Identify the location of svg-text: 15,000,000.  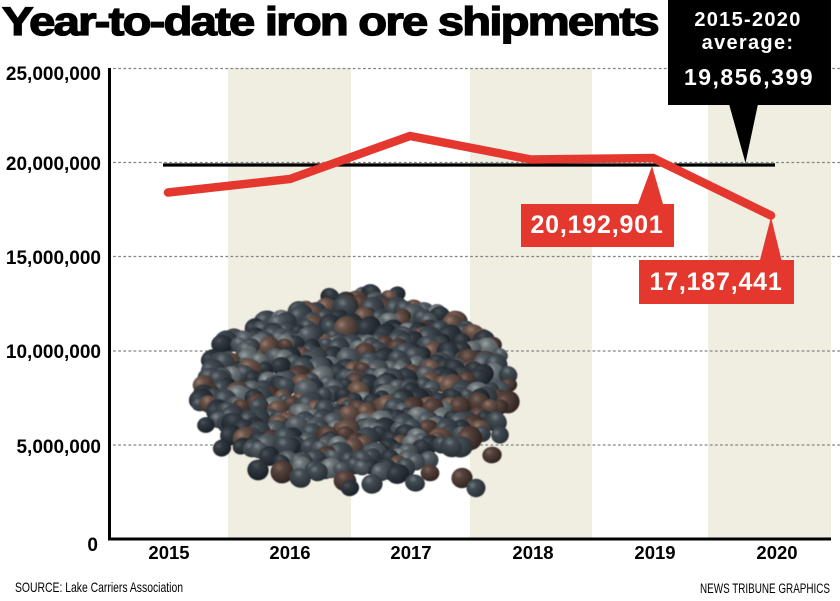
(53, 258).